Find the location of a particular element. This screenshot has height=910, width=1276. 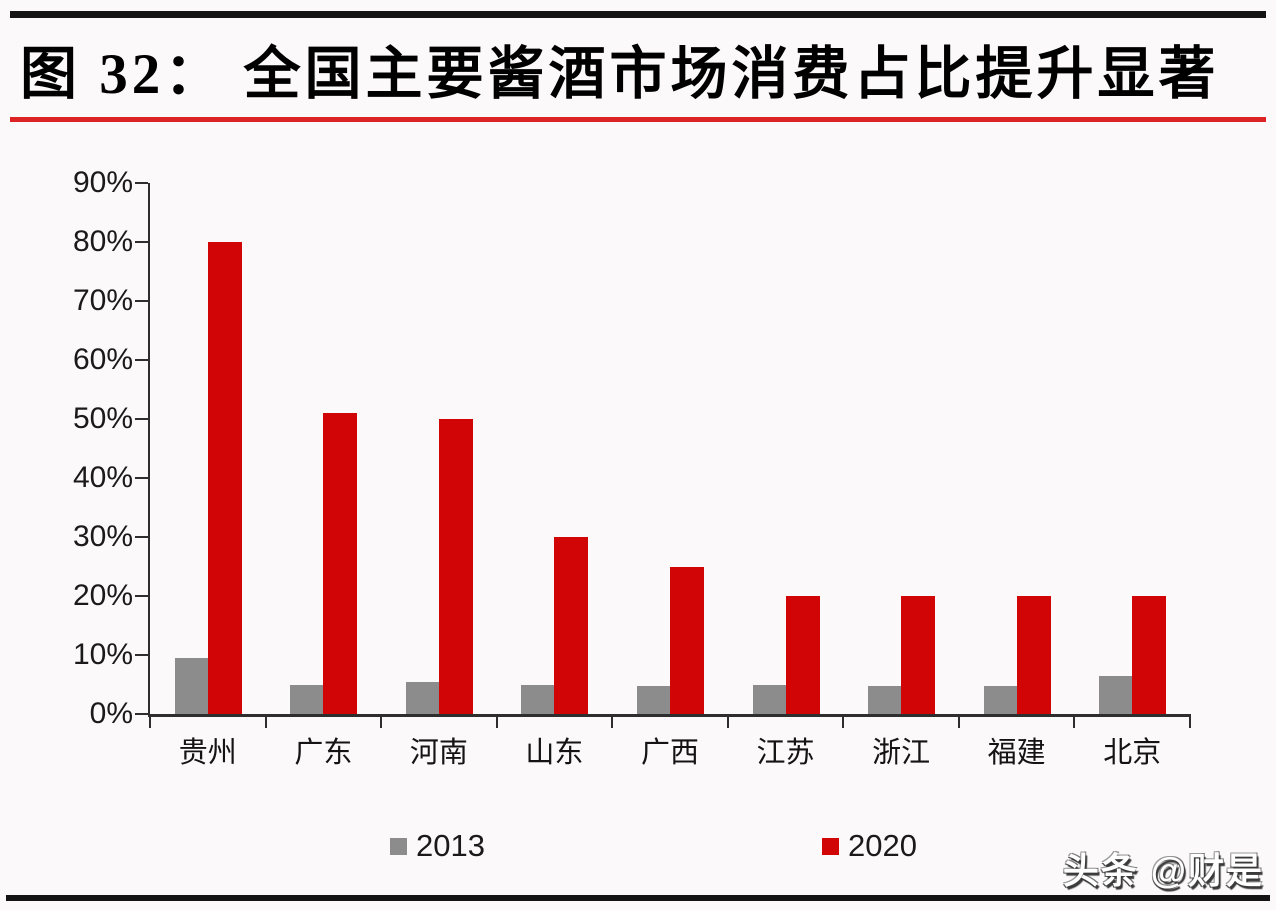

bar-2013-浙江 is located at coordinates (885, 700).